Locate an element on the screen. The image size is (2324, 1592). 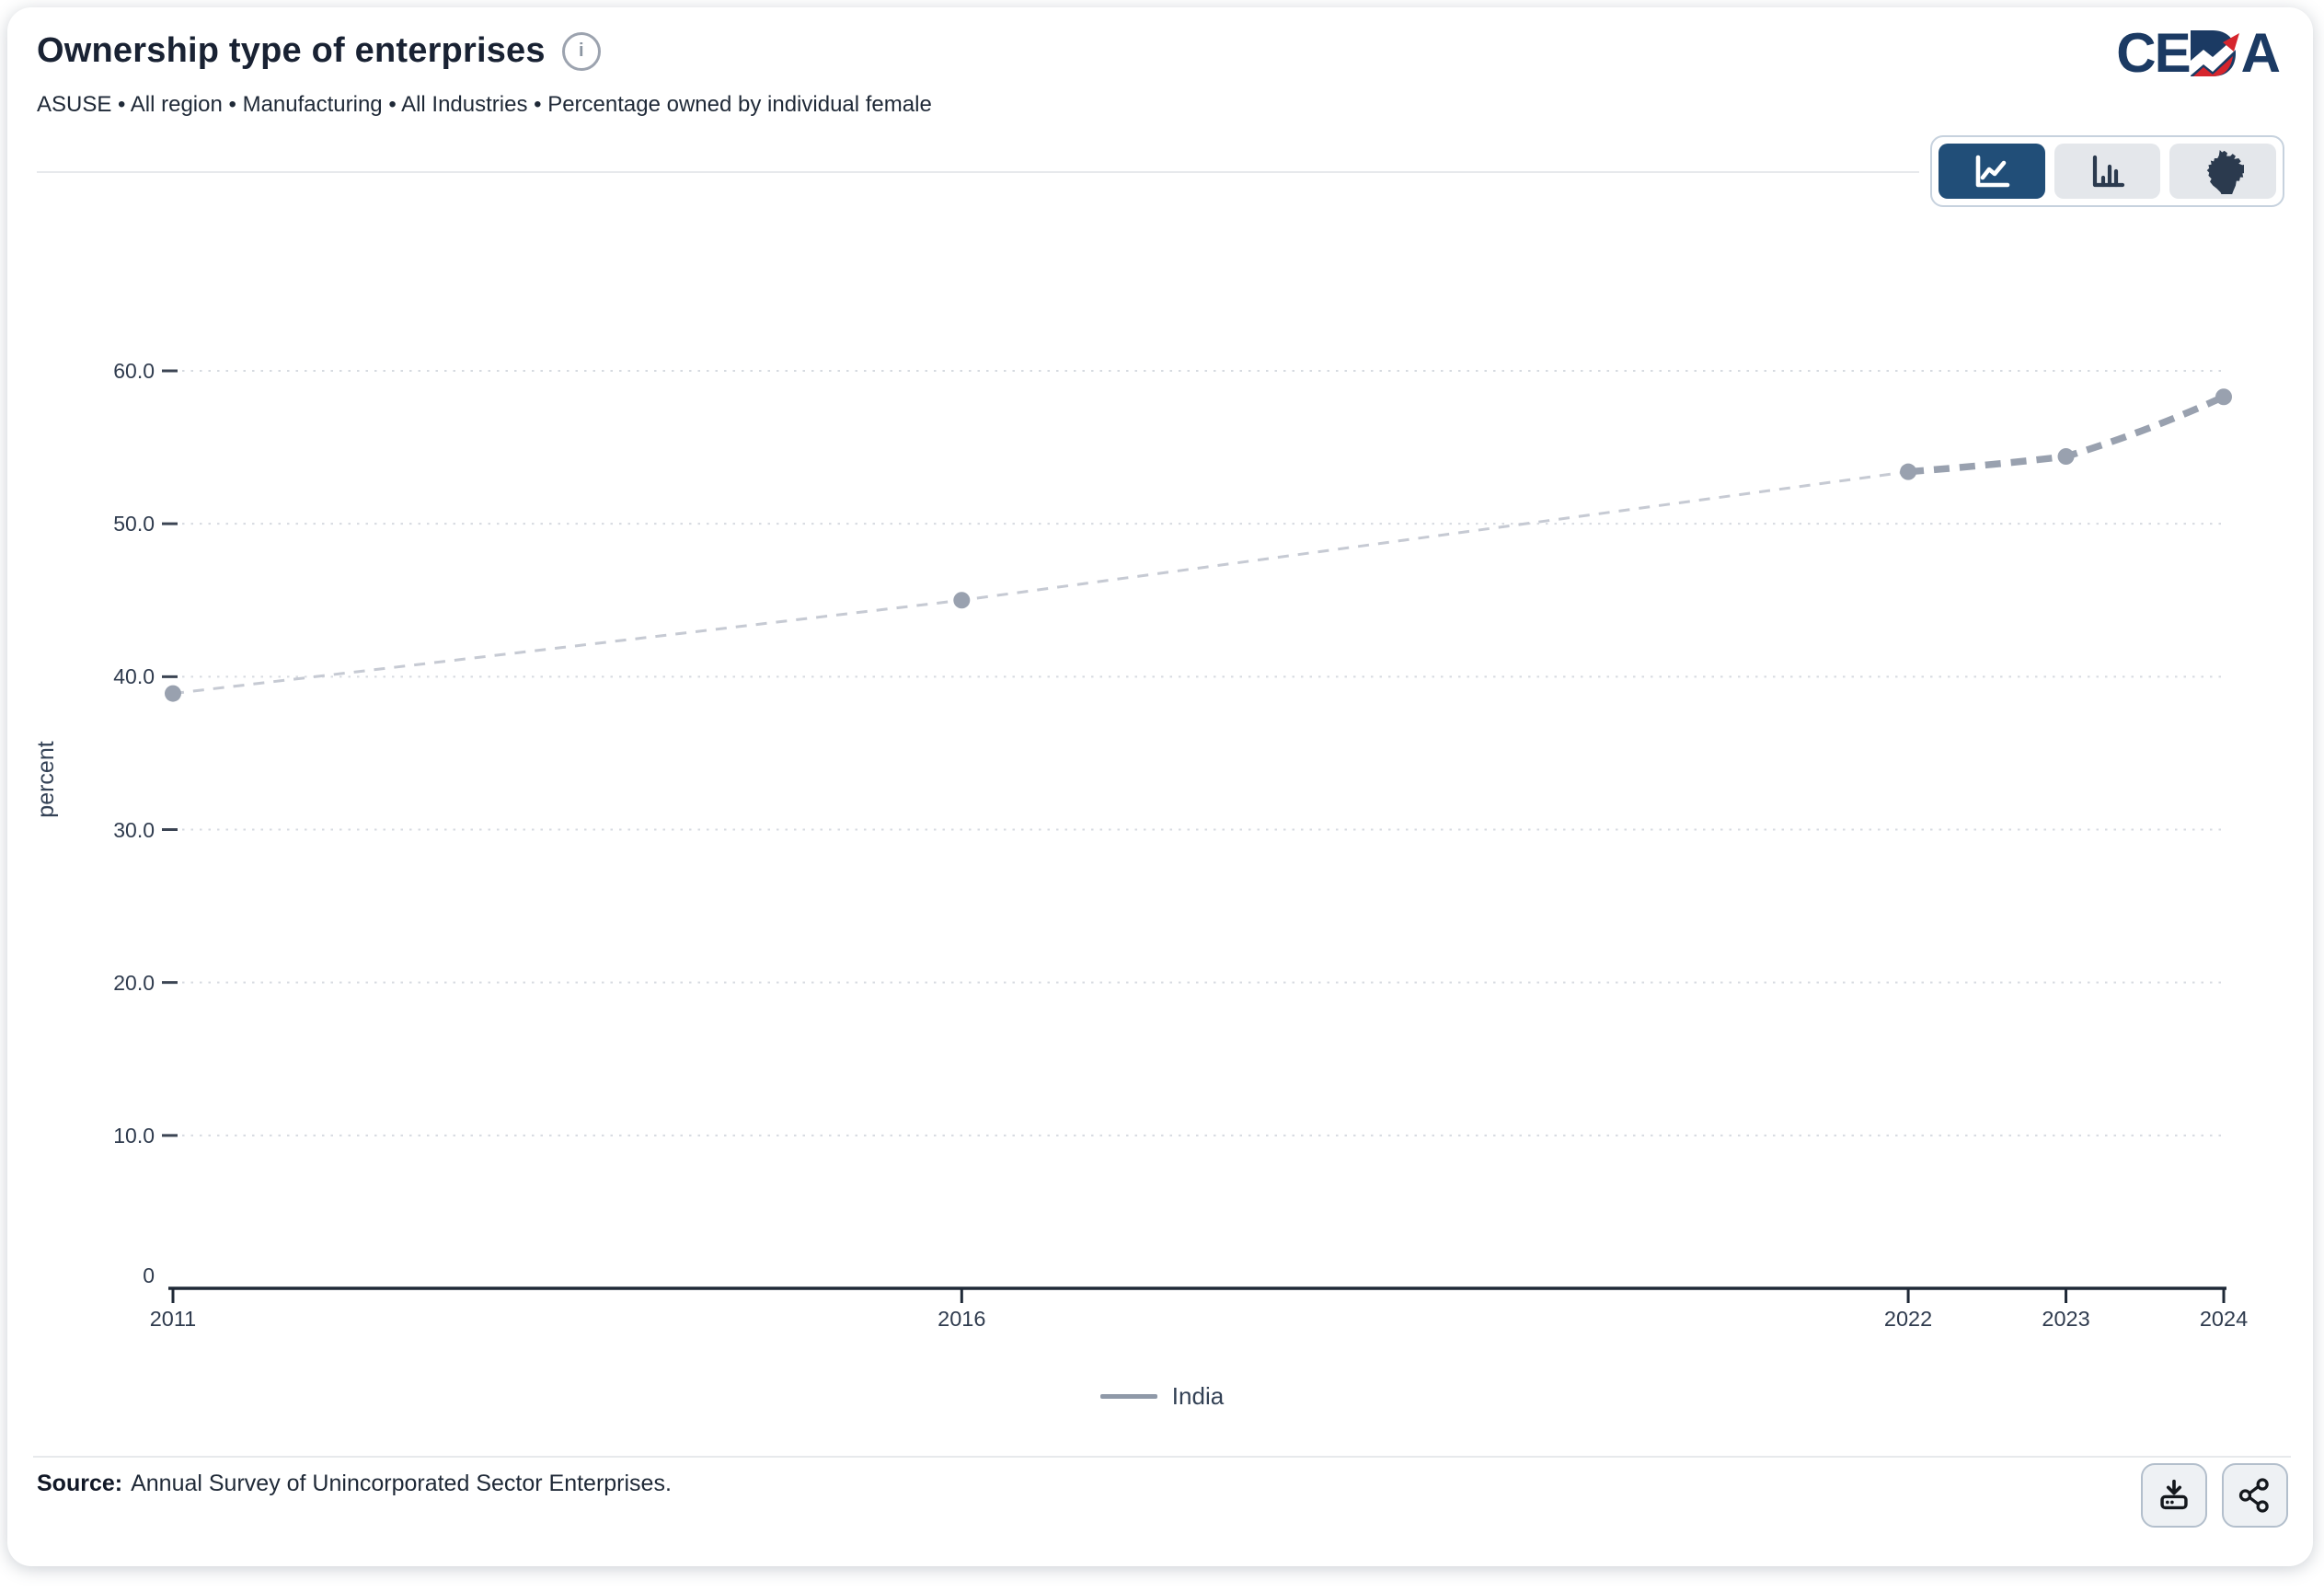
share-icon is located at coordinates (2253, 1495).